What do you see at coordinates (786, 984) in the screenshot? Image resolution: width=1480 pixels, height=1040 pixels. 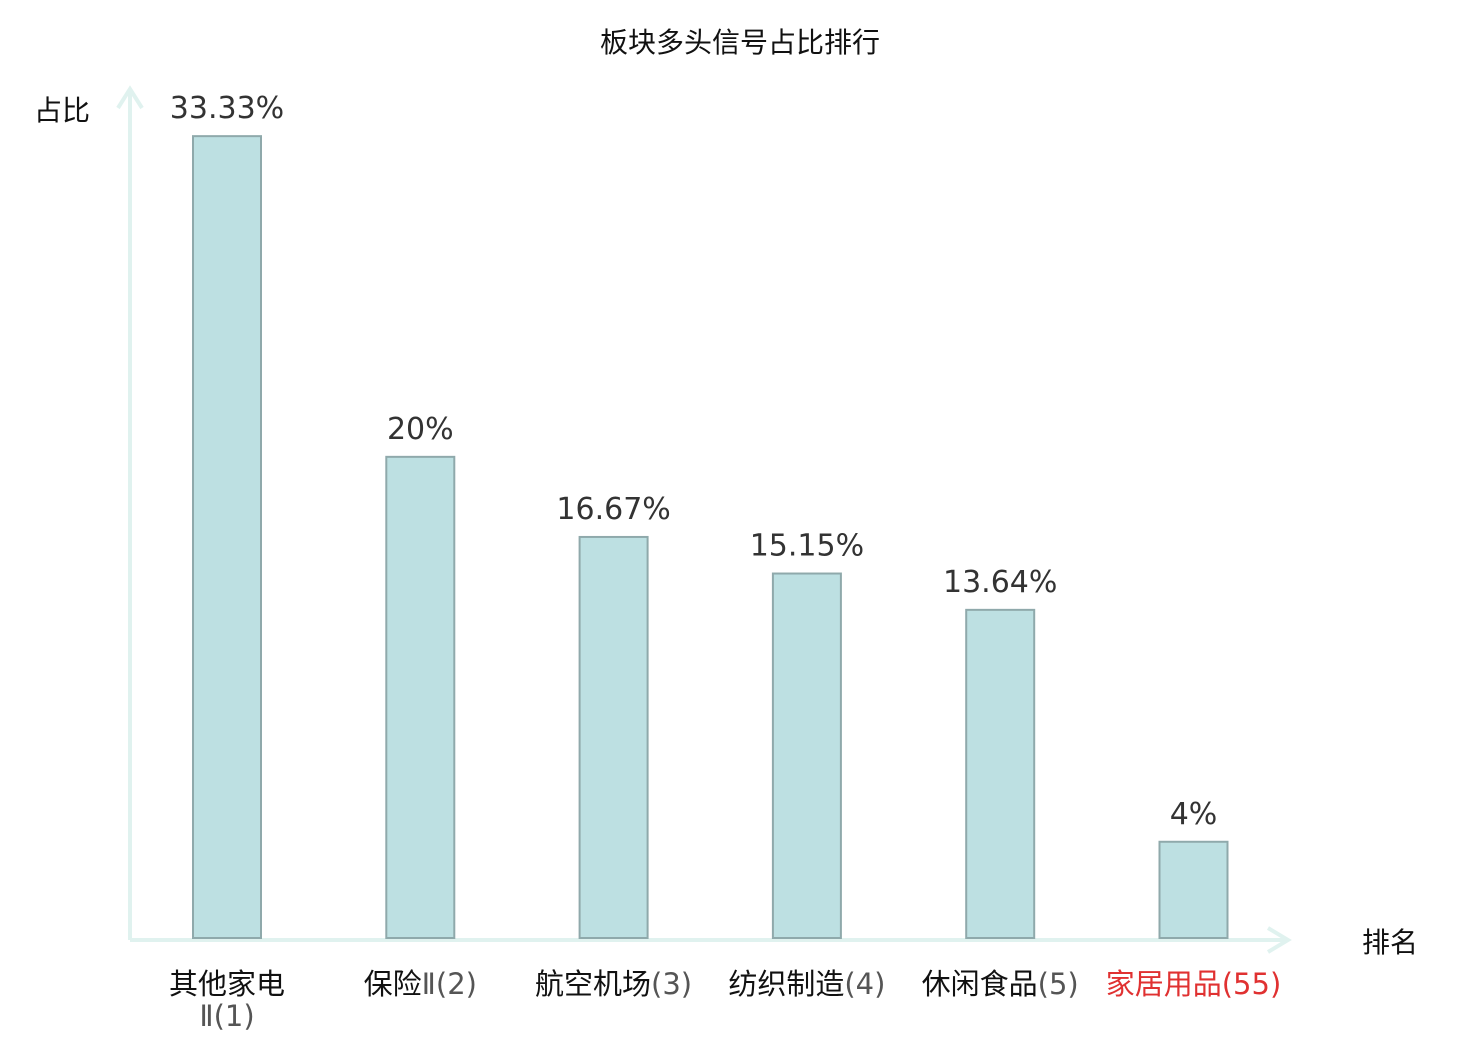 I see `category-name: 纺织制造` at bounding box center [786, 984].